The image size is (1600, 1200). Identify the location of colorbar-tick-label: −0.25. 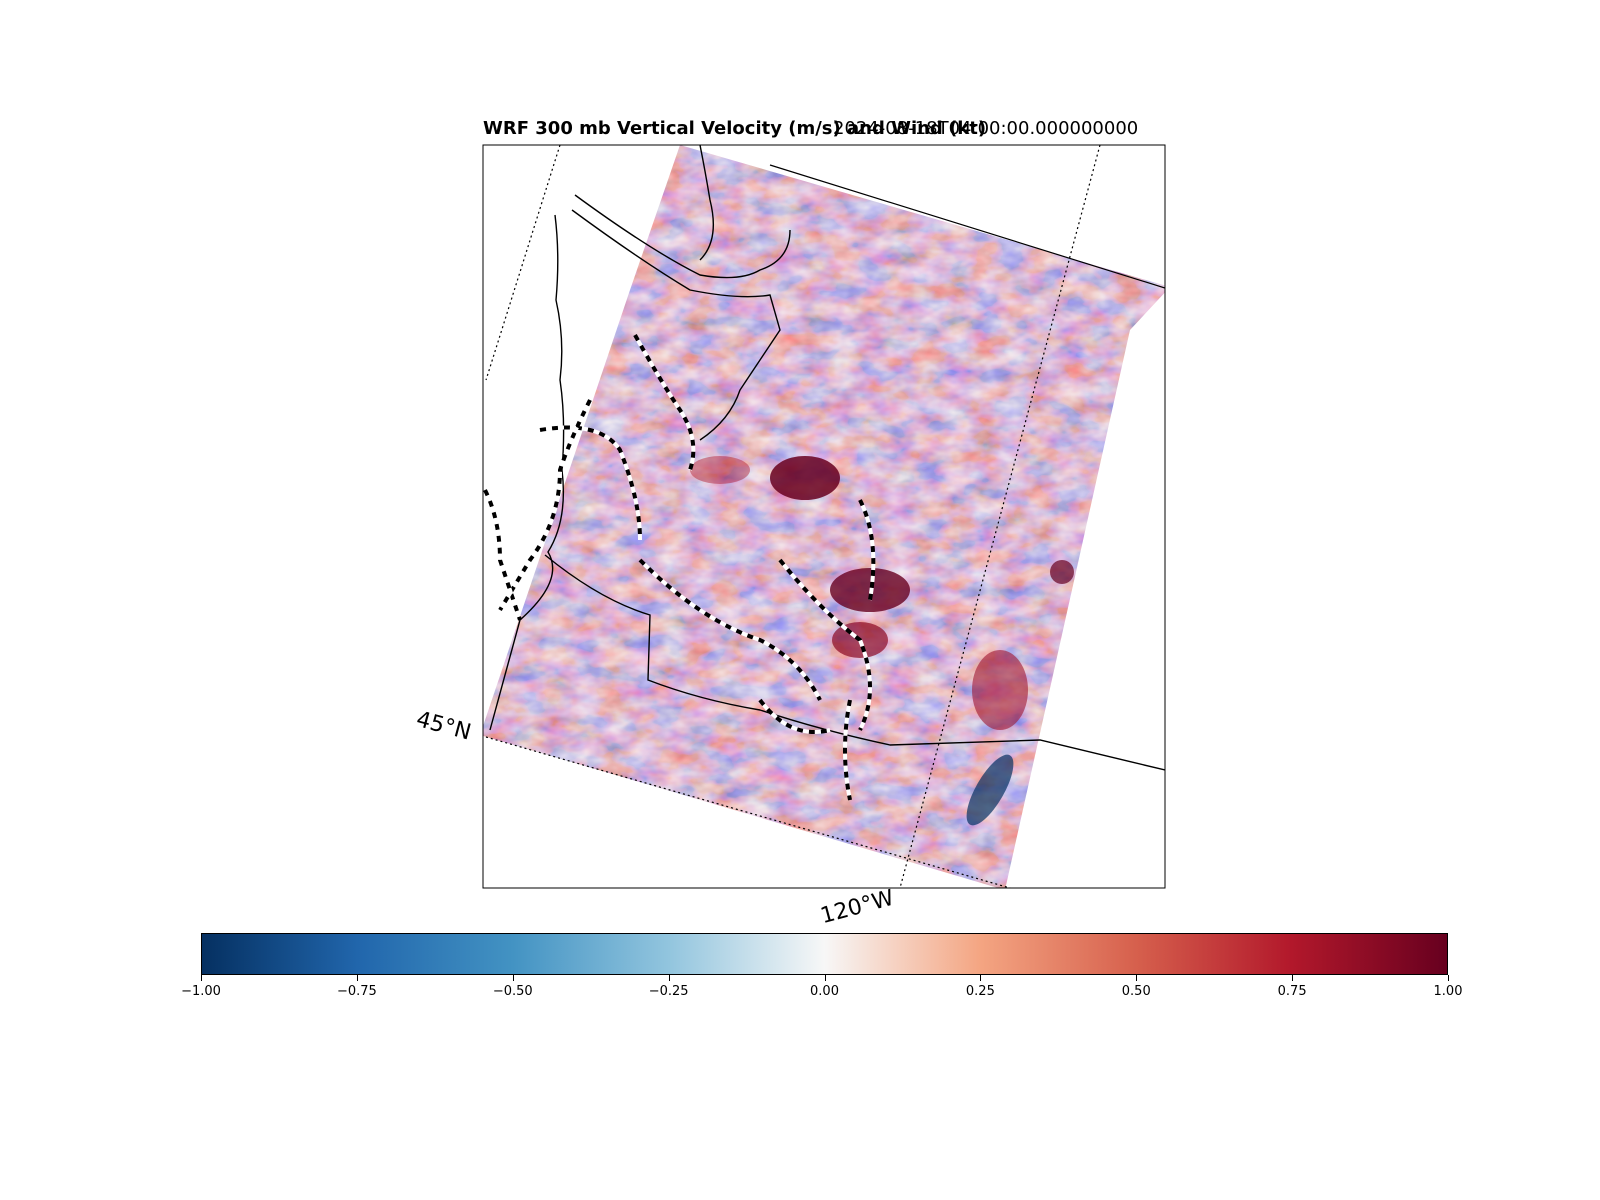
(668, 991).